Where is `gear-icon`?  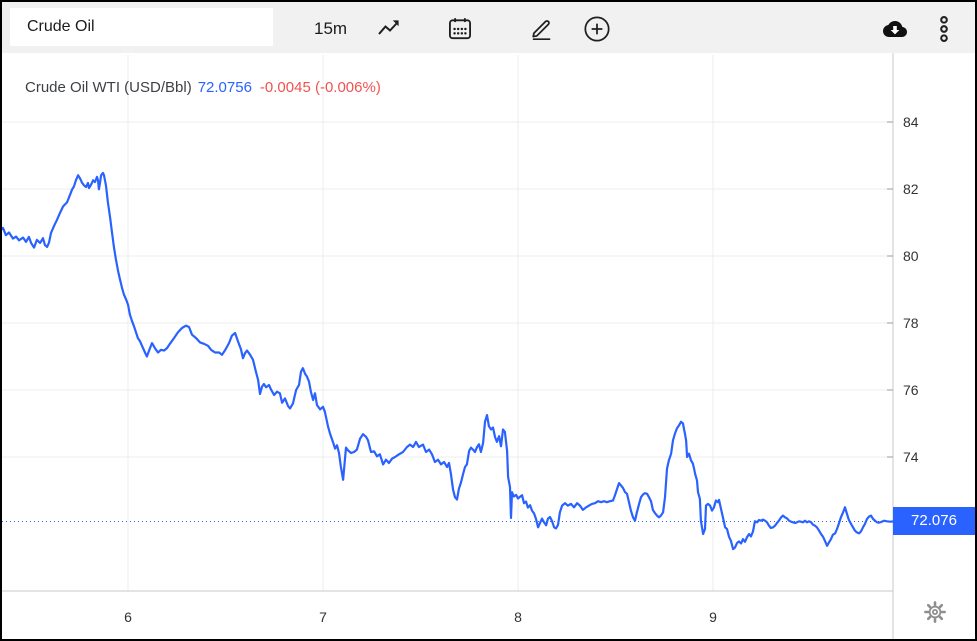 gear-icon is located at coordinates (935, 613).